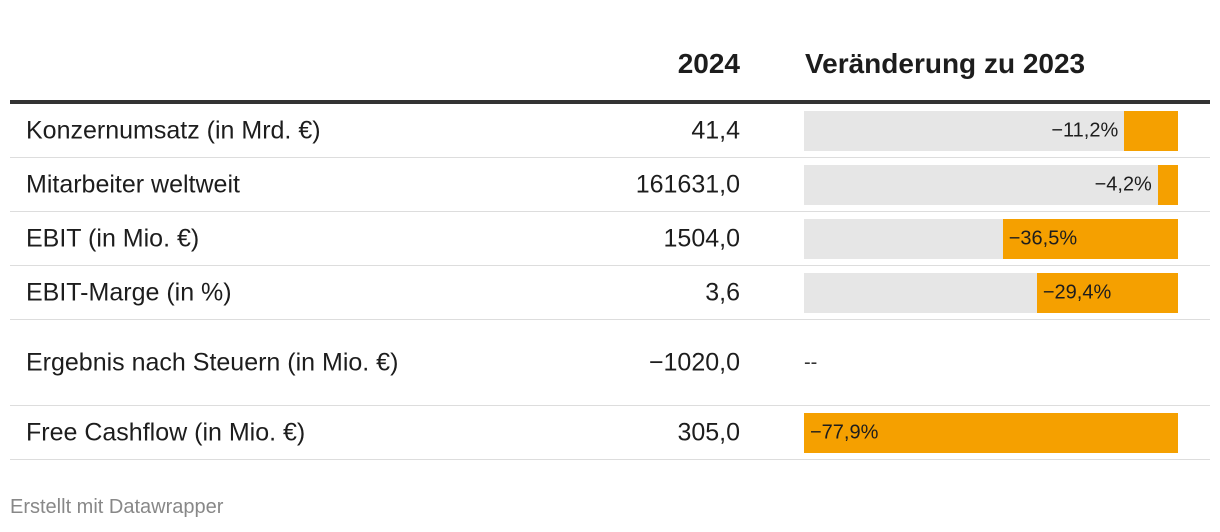  Describe the element at coordinates (1077, 292) in the screenshot. I see `change-bar-label: −29,4%` at that location.